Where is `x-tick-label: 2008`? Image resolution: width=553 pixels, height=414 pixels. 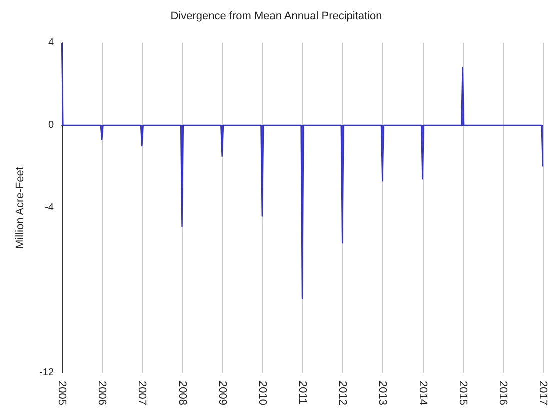 x-tick-label: 2008 is located at coordinates (182, 393).